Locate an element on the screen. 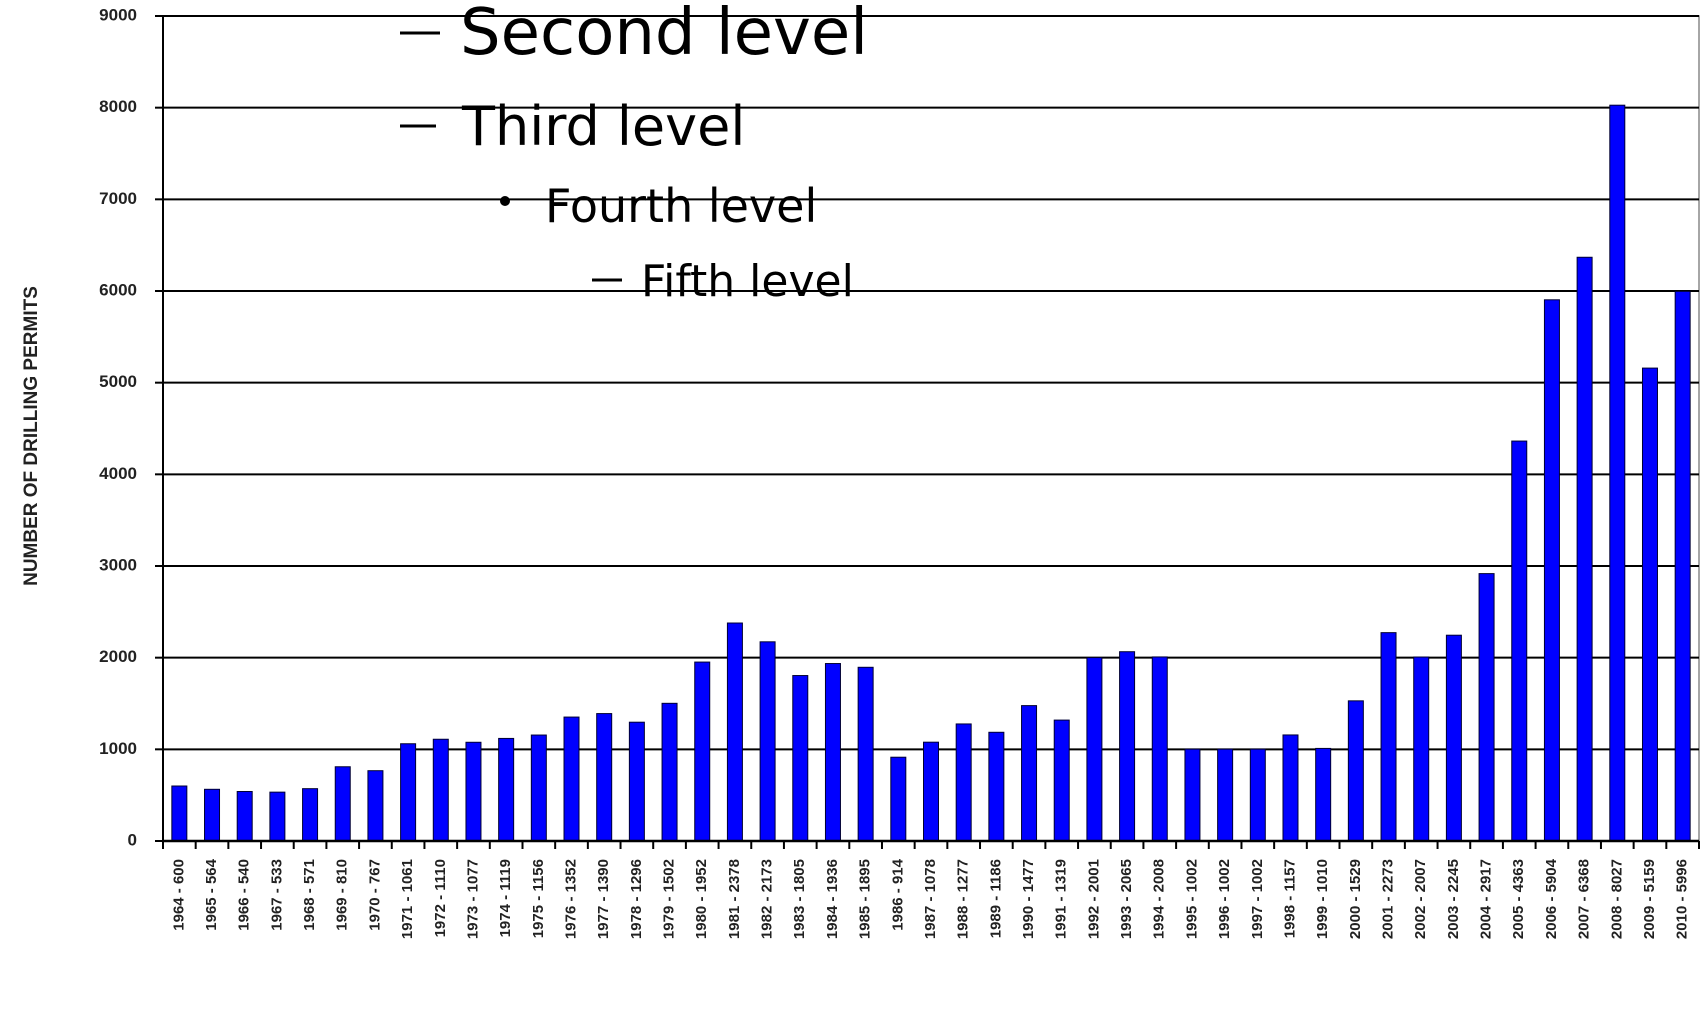 The width and height of the screenshot is (1708, 1009). x-tick-label: 2000 - 1529 is located at coordinates (1355, 899).